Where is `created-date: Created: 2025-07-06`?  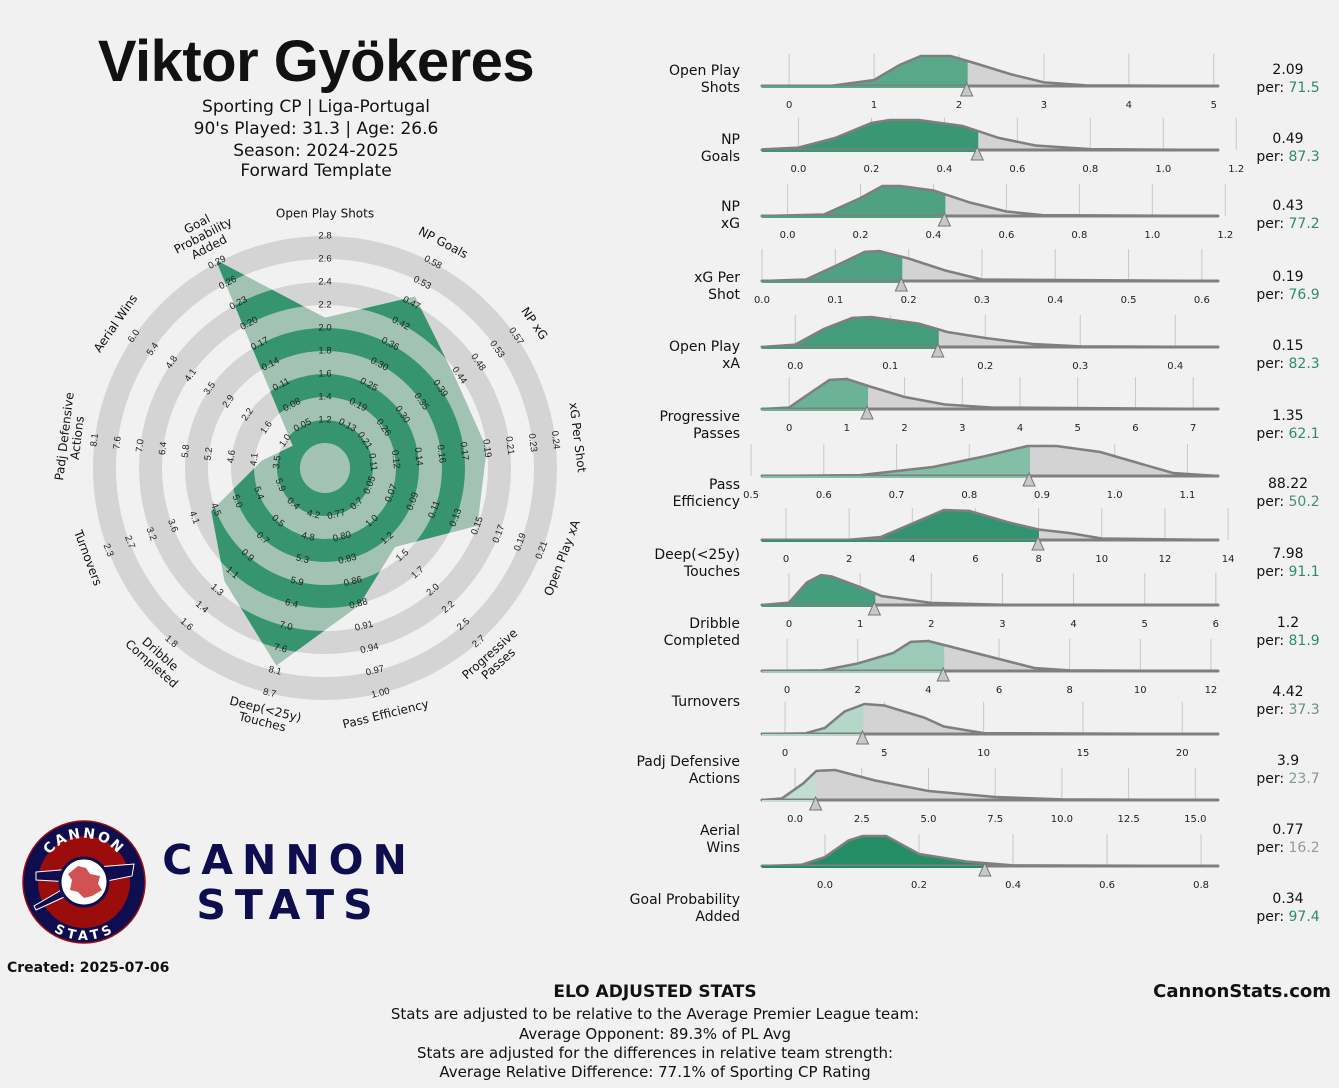
created-date: Created: 2025-07-06 is located at coordinates (88, 968).